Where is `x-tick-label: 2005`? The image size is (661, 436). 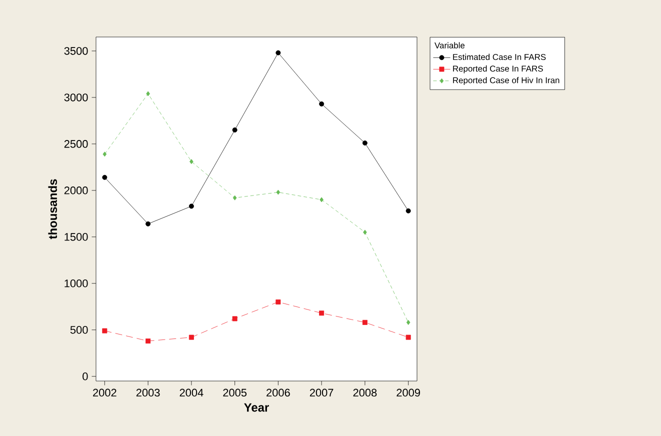
x-tick-label: 2005 is located at coordinates (235, 392).